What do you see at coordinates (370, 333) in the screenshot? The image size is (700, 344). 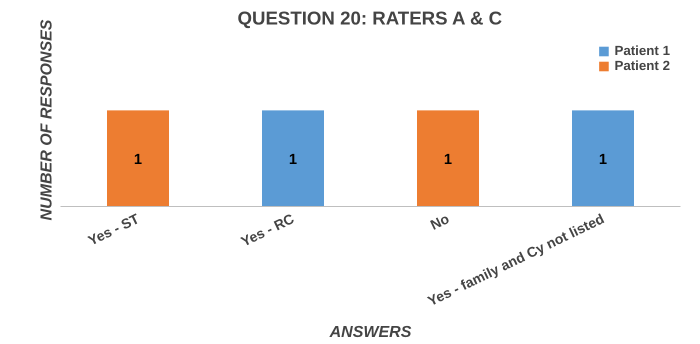 I see `x-axis-title: ANSWERS` at bounding box center [370, 333].